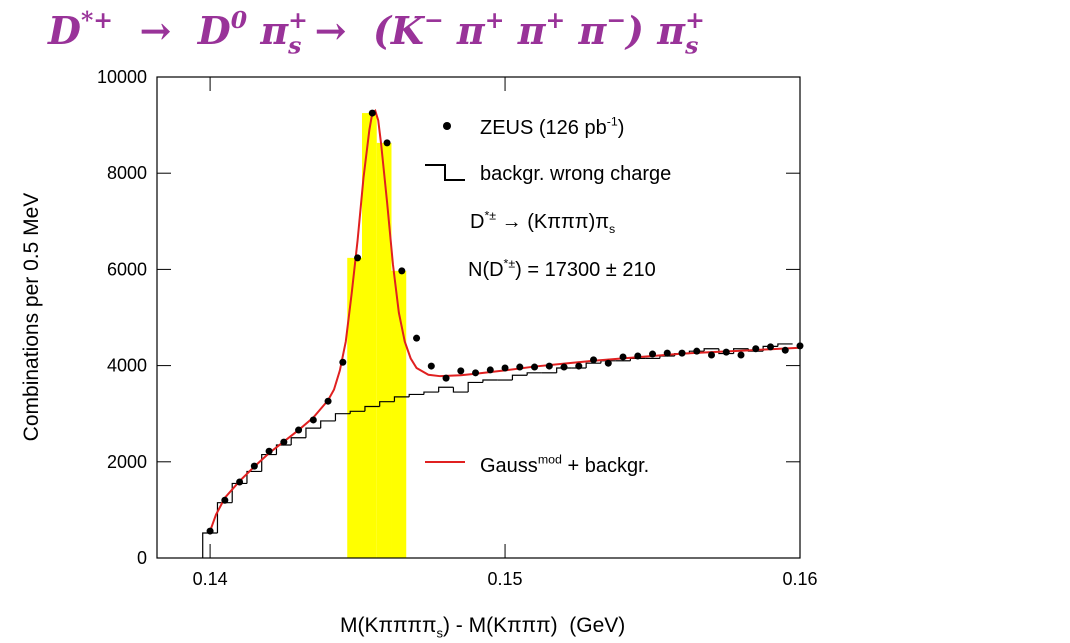 Image resolution: width=1070 pixels, height=643 pixels. I want to click on y-tick-label: 4000, so click(127, 366).